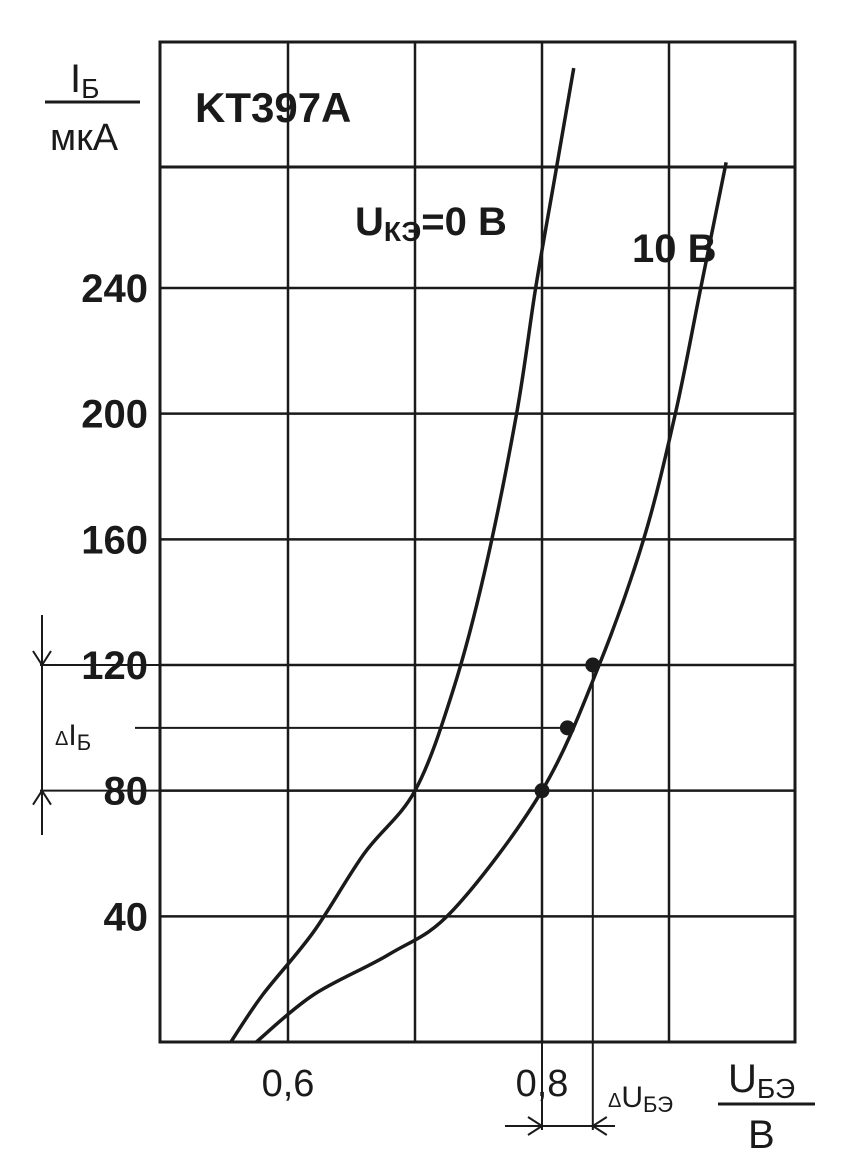  I want to click on series-label-0: UКЭ=0 B, so click(431, 223).